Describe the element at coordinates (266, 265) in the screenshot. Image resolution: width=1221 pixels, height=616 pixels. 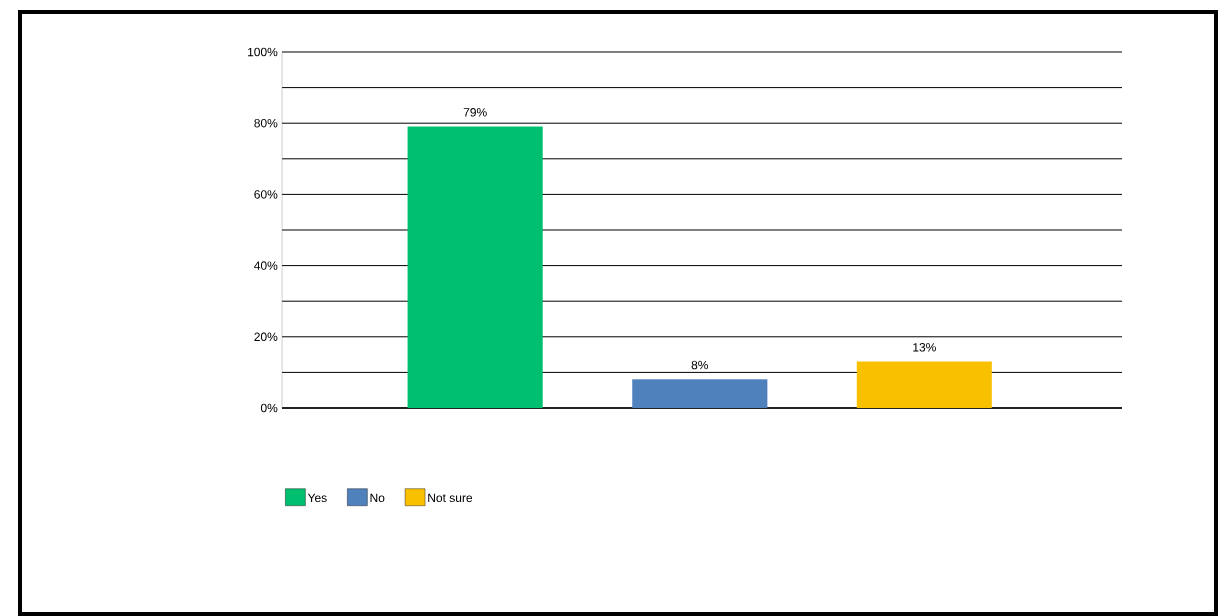
I see `y-tick-label: 40%` at that location.